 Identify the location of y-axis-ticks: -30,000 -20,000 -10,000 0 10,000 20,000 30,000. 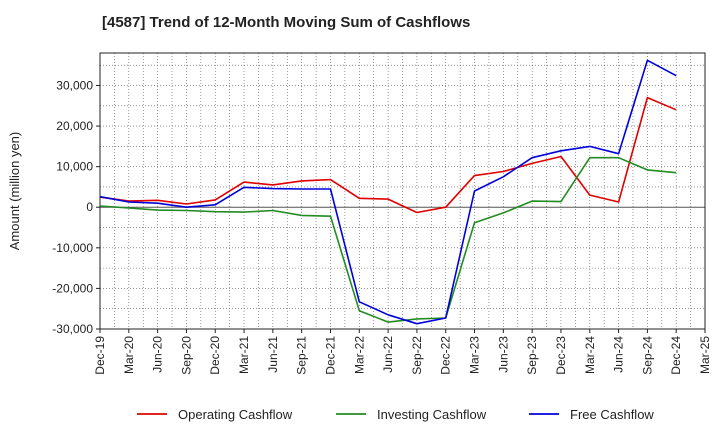
(76, 207).